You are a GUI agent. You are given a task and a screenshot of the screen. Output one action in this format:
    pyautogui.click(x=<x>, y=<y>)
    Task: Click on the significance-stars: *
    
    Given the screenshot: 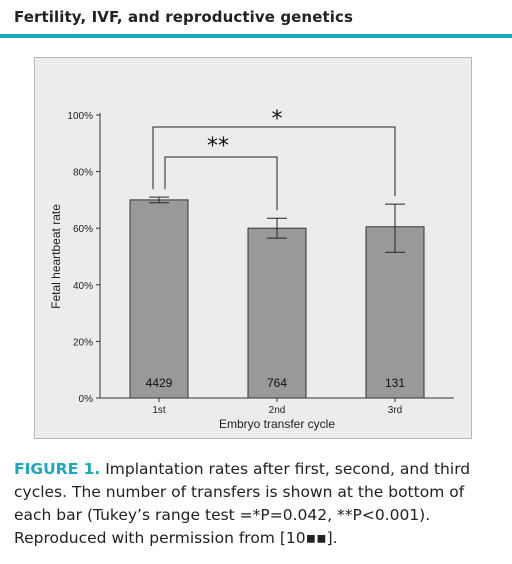 What is the action you would take?
    pyautogui.click(x=277, y=119)
    